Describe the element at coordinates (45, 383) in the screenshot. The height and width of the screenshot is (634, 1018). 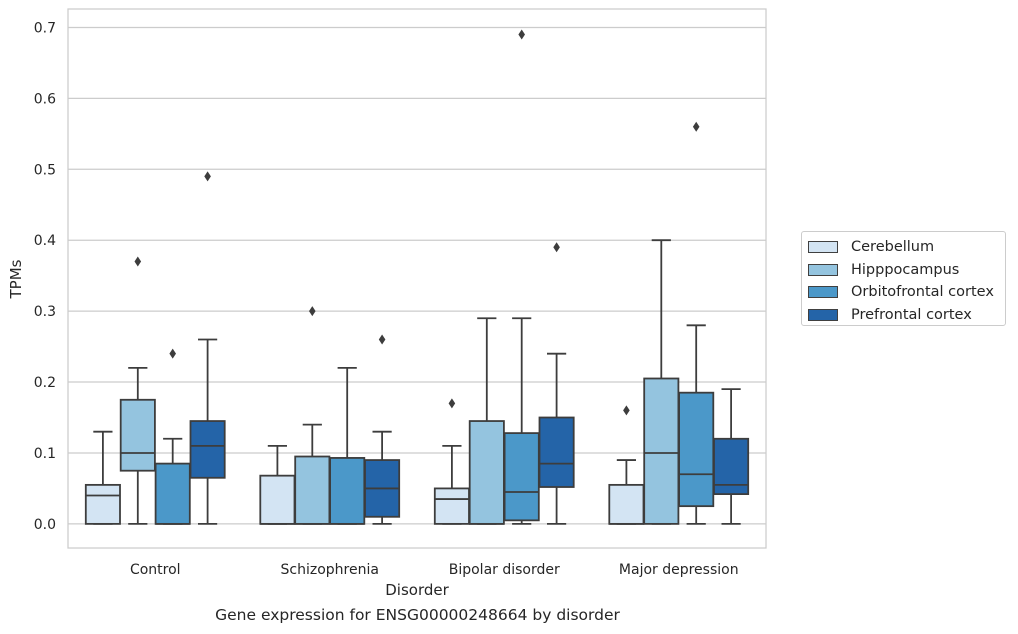
I see `y-tick-label: 0.2` at that location.